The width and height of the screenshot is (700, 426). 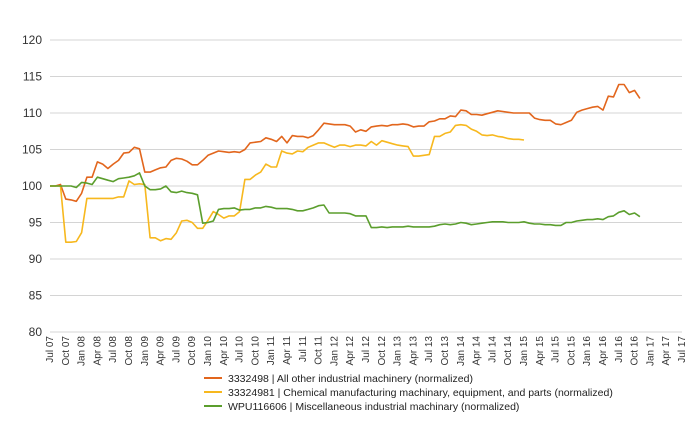 What do you see at coordinates (461, 351) in the screenshot?
I see `x-tick-label: Jan 14` at bounding box center [461, 351].